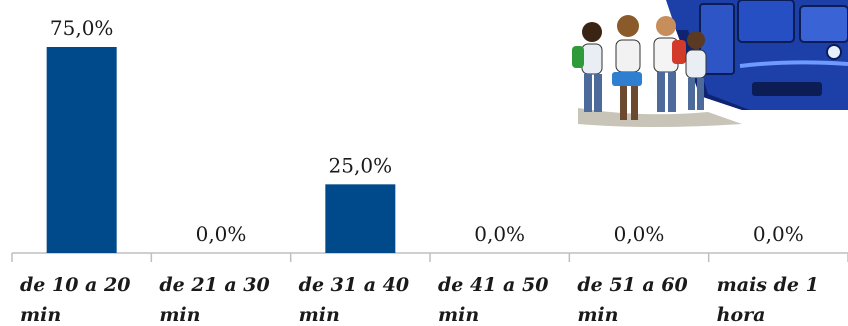 This screenshot has height=326, width=848. I want to click on data-label-1: 75,0%, so click(82, 28).